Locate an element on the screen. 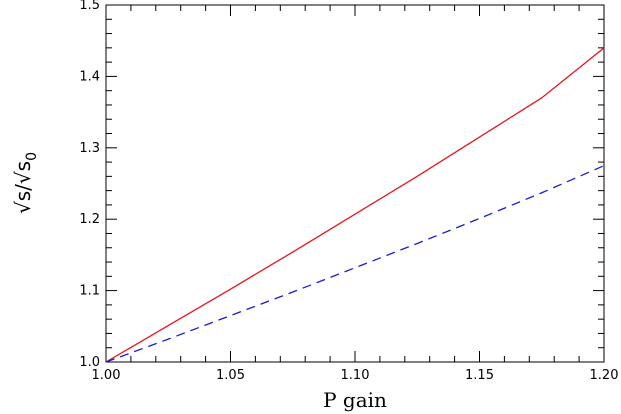 The height and width of the screenshot is (414, 621). x-tick-label: 1.00 is located at coordinates (106, 375).